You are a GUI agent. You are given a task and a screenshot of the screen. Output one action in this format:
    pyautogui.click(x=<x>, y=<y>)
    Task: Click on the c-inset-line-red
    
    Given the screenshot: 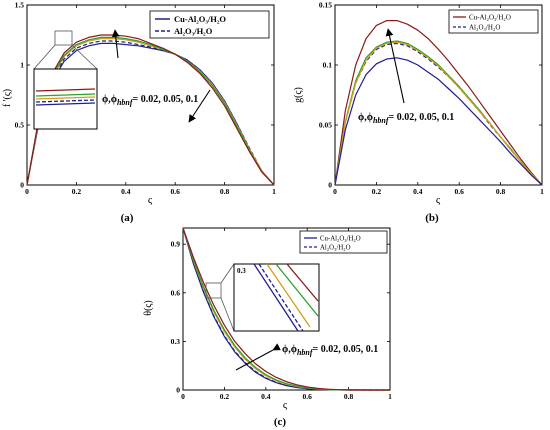 What is the action you would take?
    pyautogui.click(x=302, y=282)
    